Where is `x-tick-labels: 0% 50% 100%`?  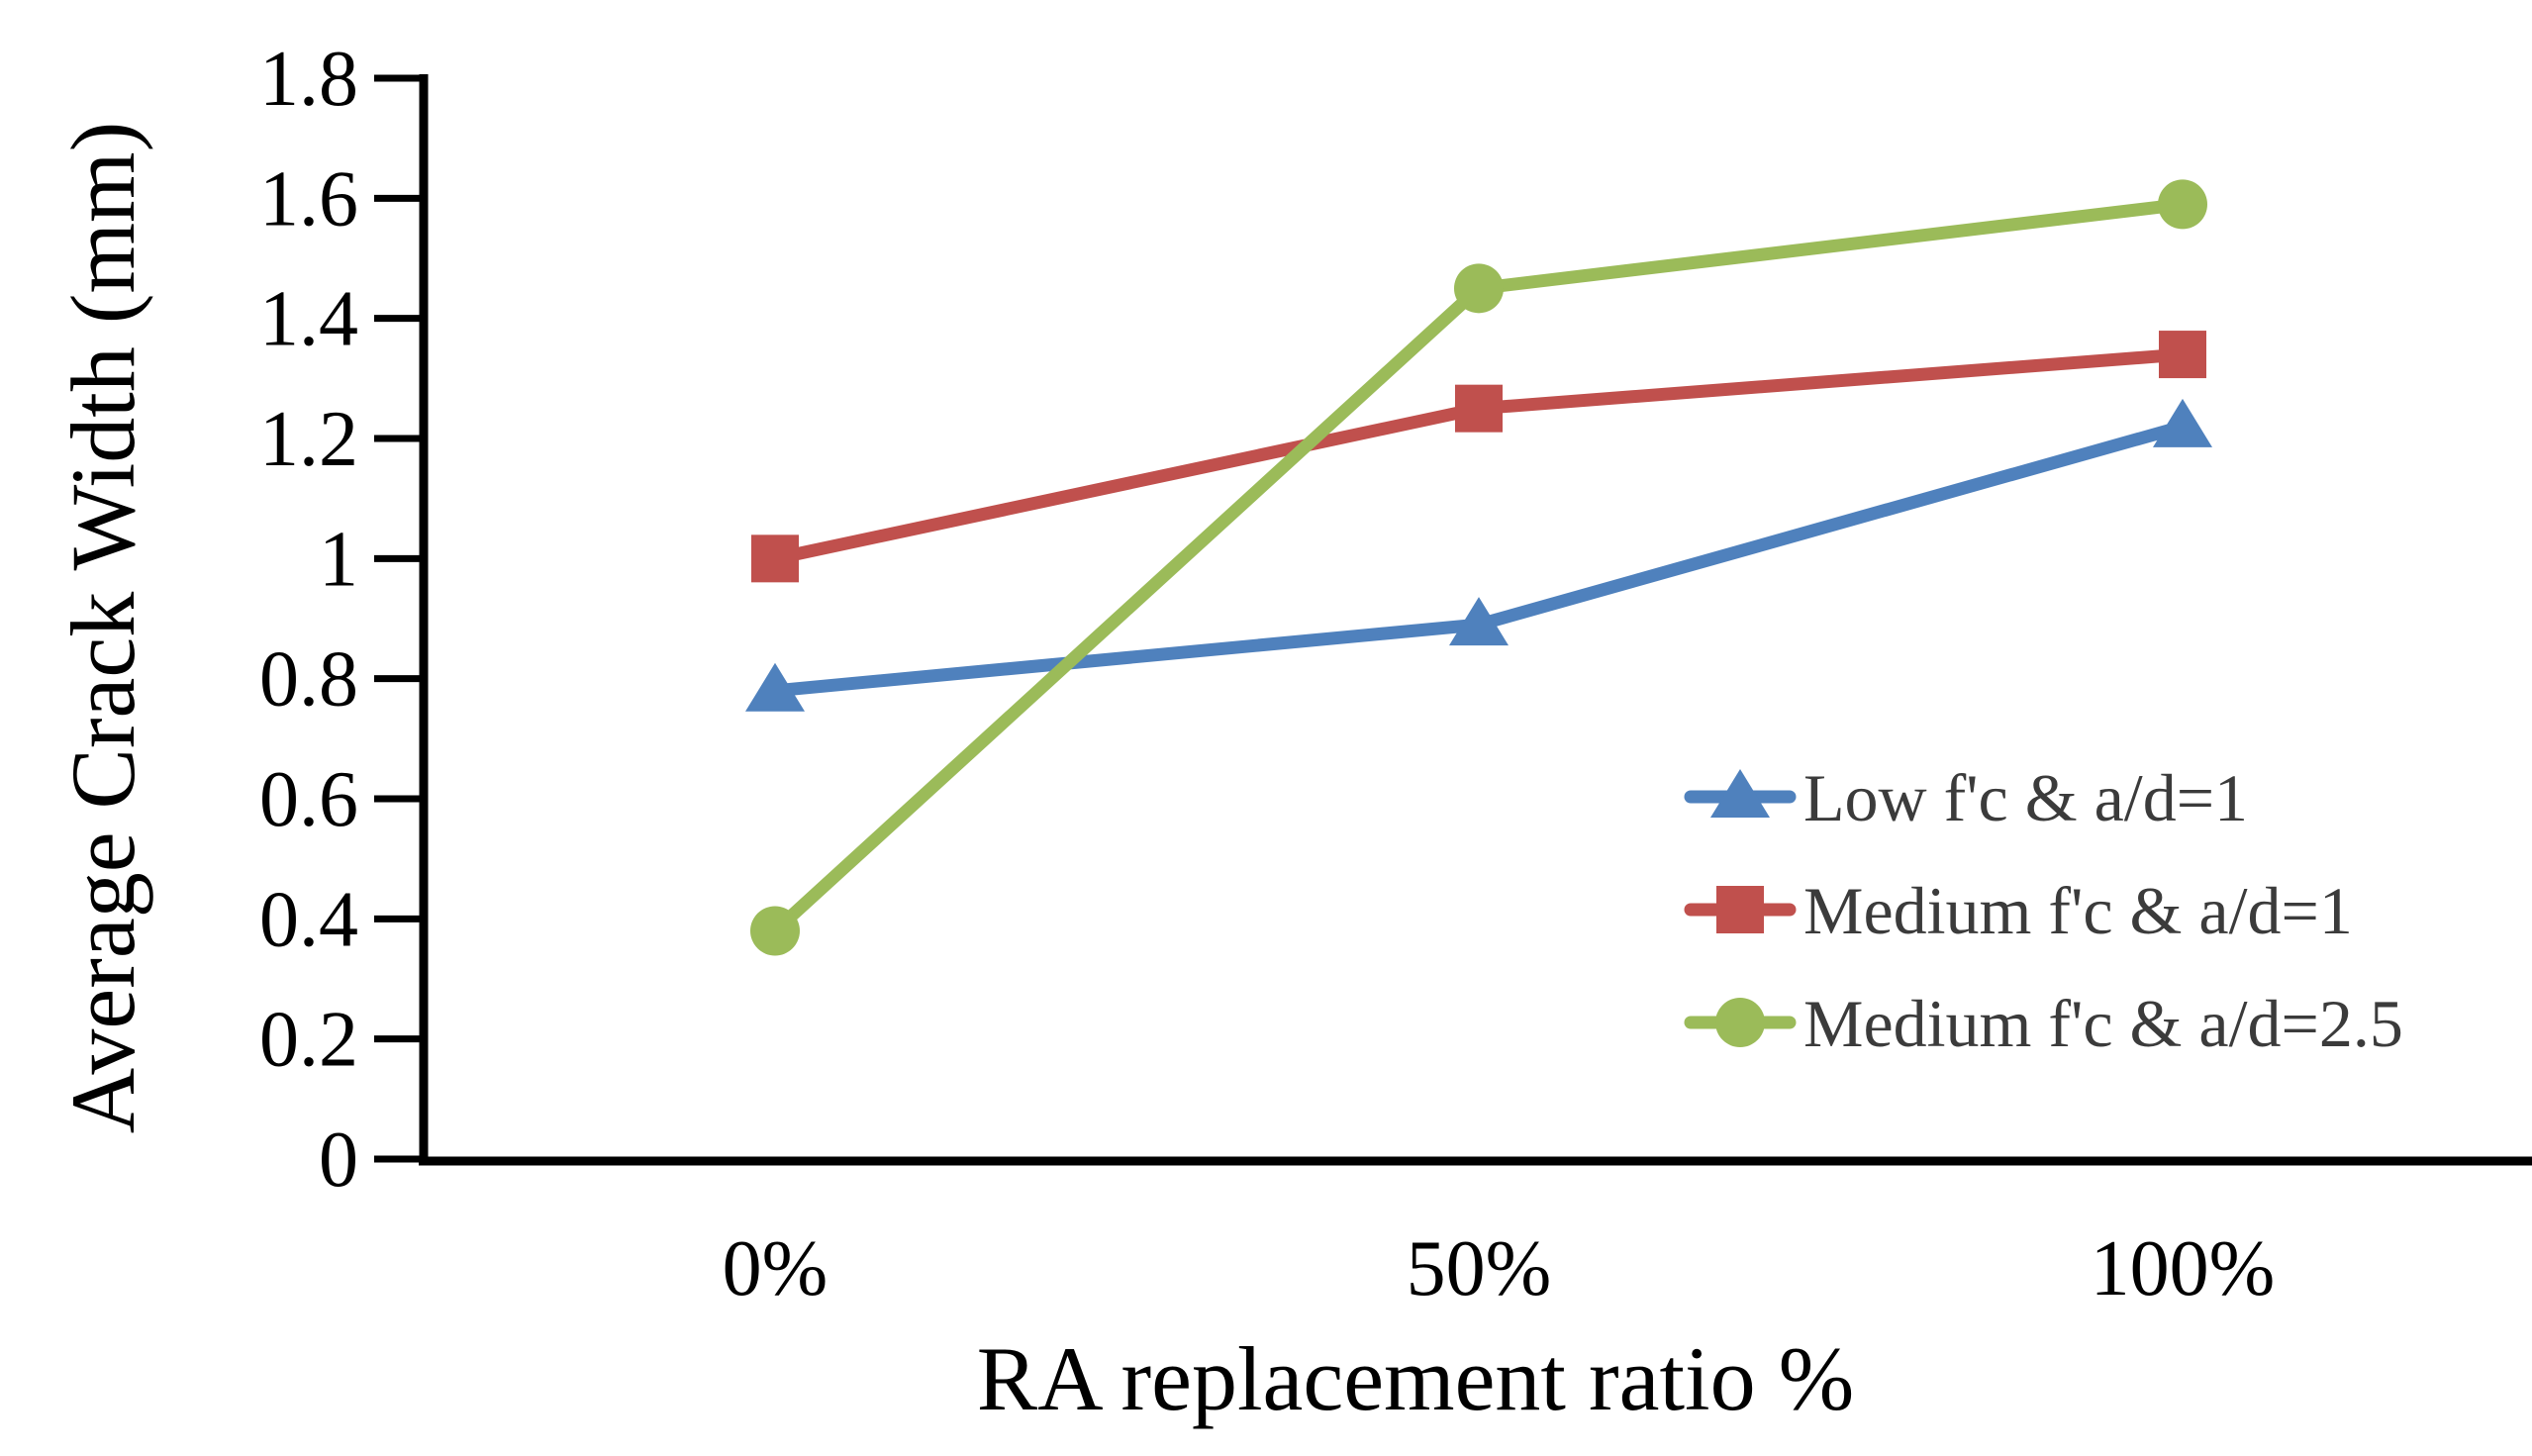
x-tick-labels: 0% 50% 100% is located at coordinates (1499, 1268).